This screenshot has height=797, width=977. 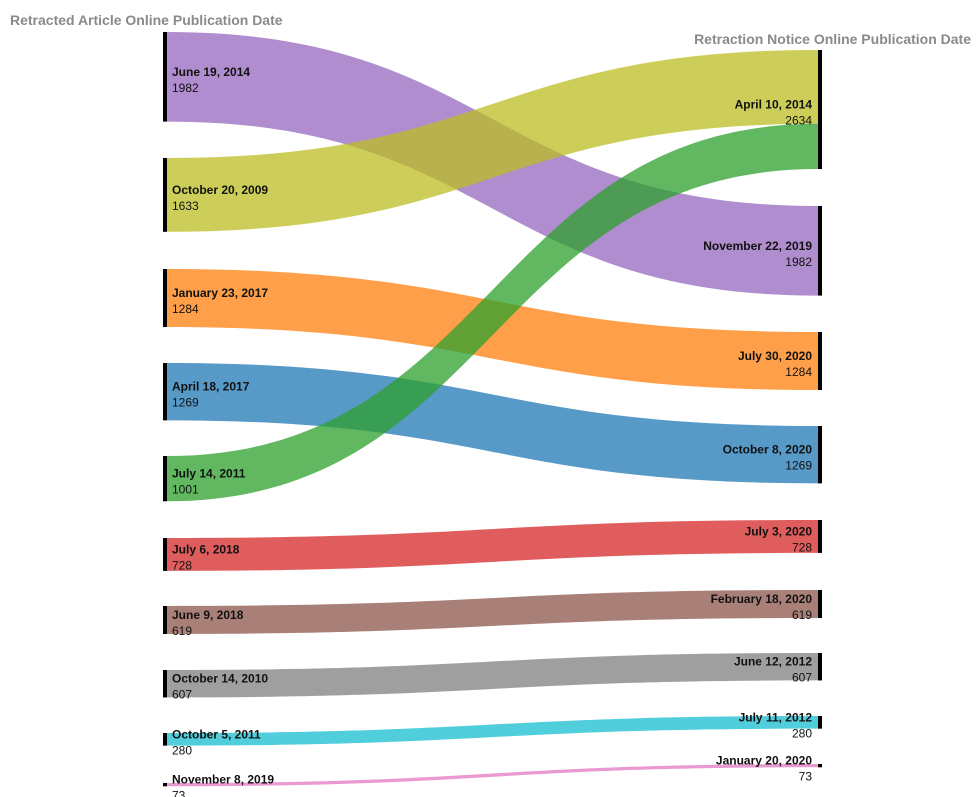 What do you see at coordinates (223, 780) in the screenshot?
I see `left-node-date-label: November 8, 2019` at bounding box center [223, 780].